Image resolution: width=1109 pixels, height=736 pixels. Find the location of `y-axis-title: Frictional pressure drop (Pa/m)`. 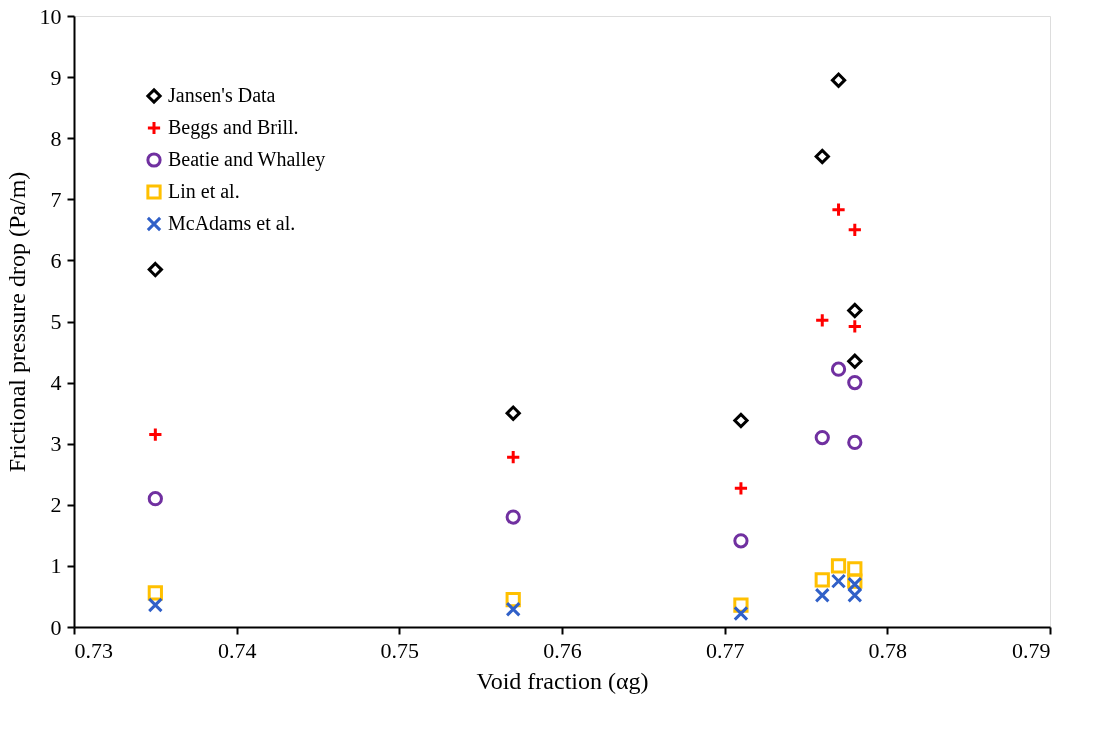

y-axis-title: Frictional pressure drop (Pa/m) is located at coordinates (16, 322).